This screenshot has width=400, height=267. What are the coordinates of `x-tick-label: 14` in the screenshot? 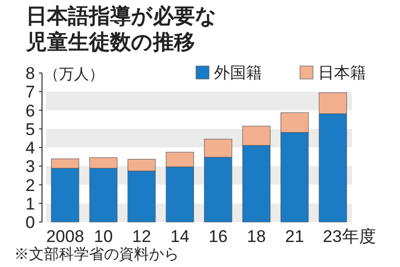 It's located at (180, 236).